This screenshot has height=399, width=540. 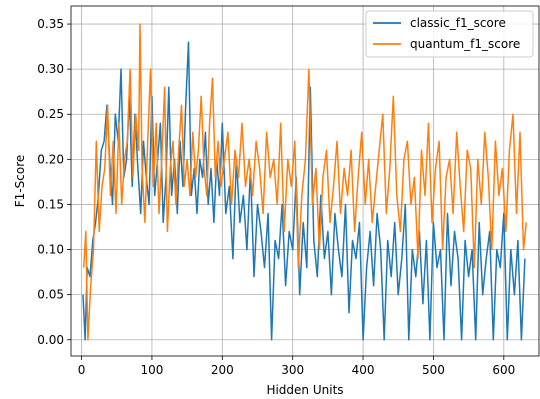 I want to click on legend-box, so click(x=449, y=34).